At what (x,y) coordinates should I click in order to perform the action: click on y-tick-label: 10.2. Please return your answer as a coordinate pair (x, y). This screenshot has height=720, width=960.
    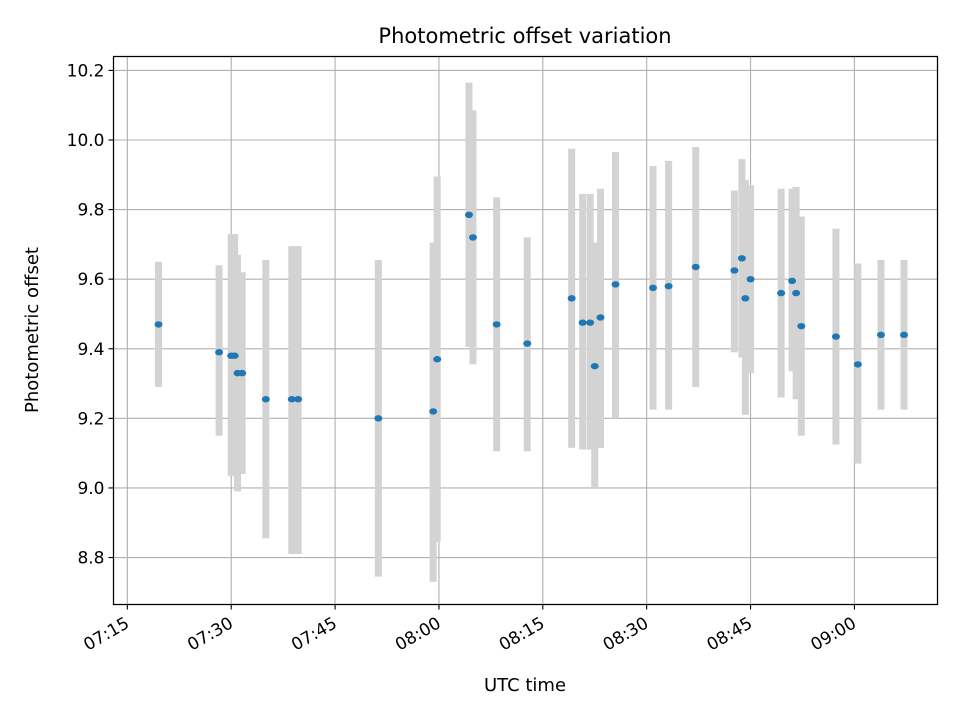
    Looking at the image, I should click on (86, 71).